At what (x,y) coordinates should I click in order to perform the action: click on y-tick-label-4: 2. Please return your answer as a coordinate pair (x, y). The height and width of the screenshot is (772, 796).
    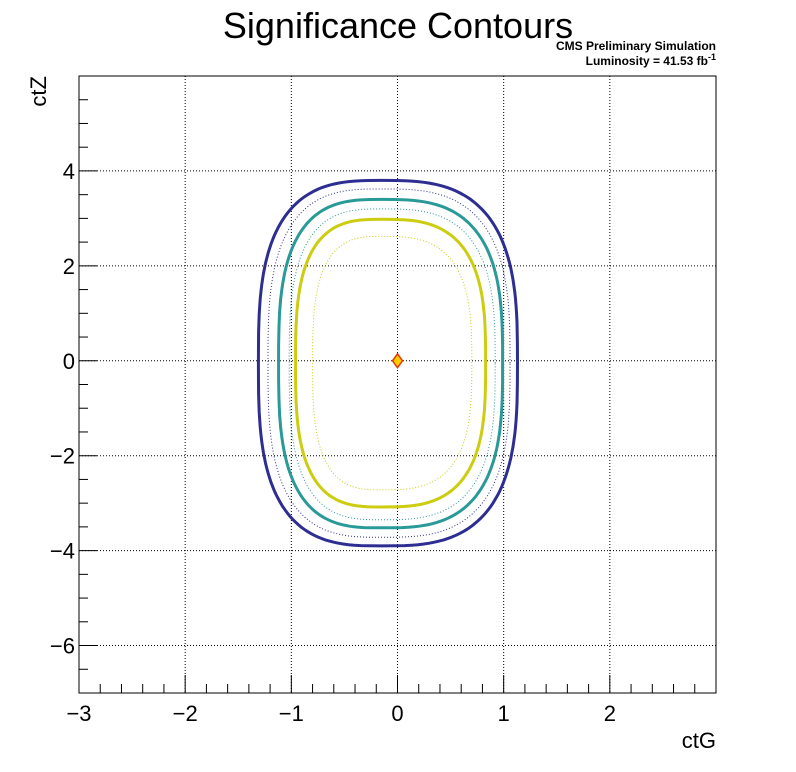
    Looking at the image, I should click on (69, 266).